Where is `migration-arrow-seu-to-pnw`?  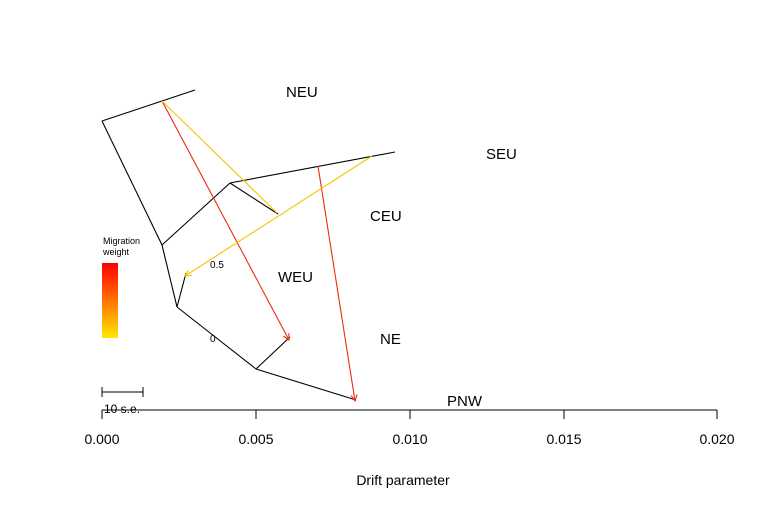 migration-arrow-seu-to-pnw is located at coordinates (336, 283).